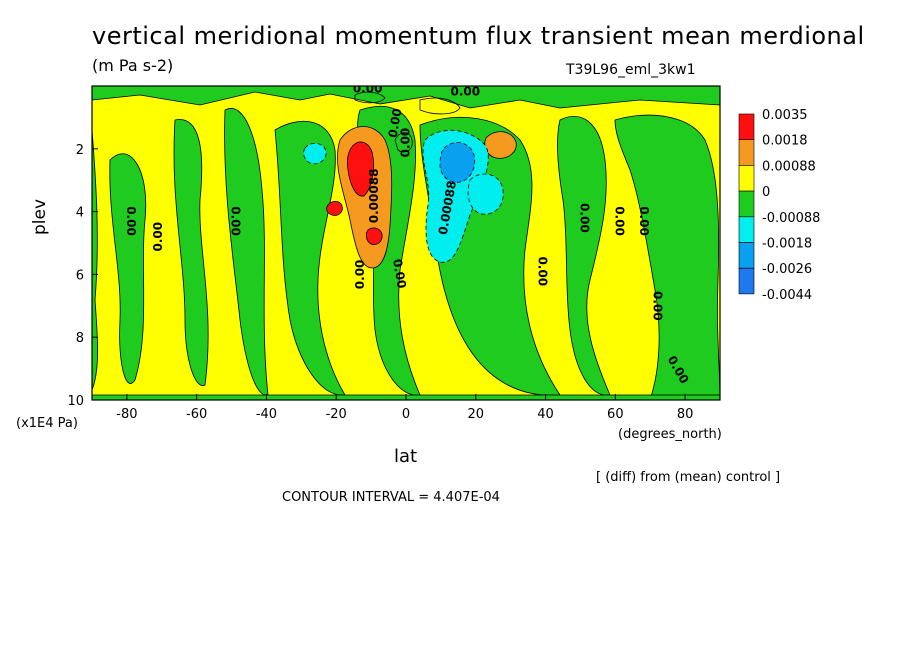 This screenshot has height=654, width=904. I want to click on x-axis-units: (degrees_north), so click(670, 434).